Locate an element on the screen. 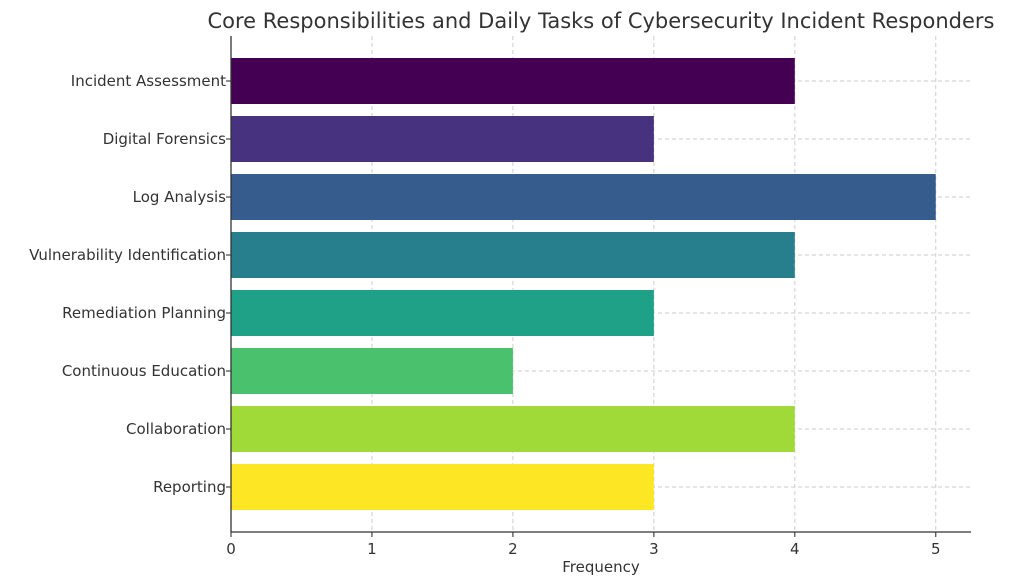 The width and height of the screenshot is (1024, 585). x-tick-label: 1 is located at coordinates (372, 549).